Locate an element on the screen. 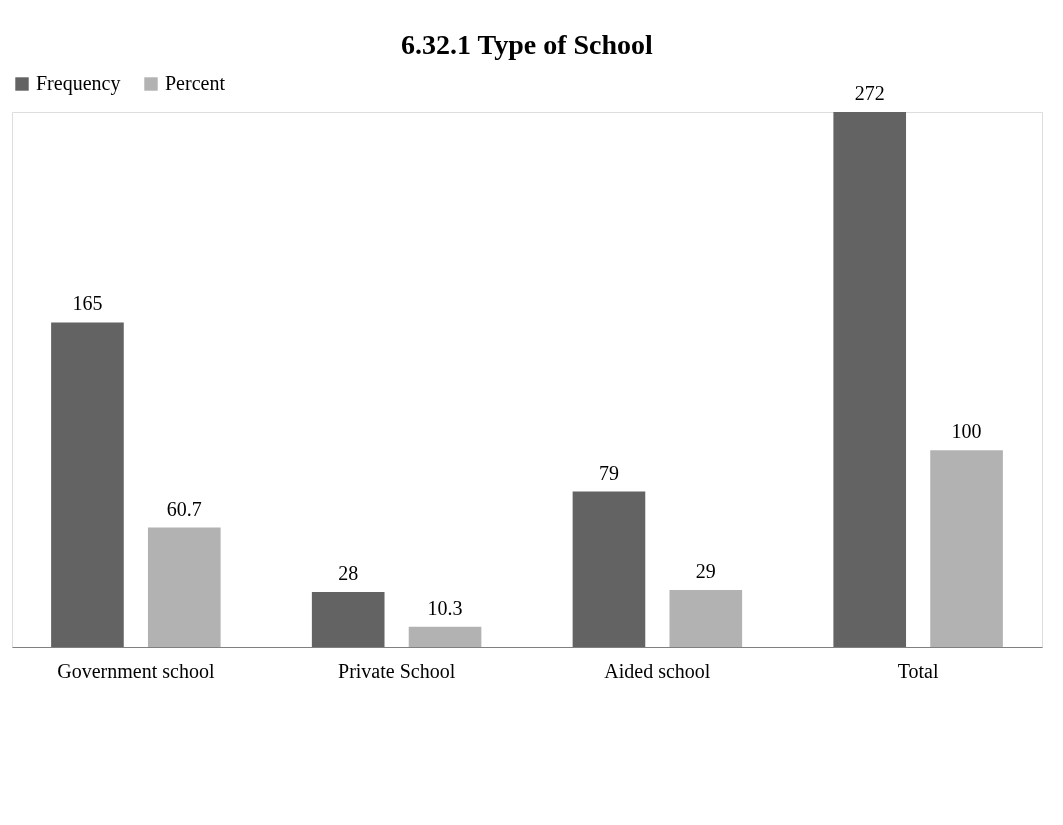  legend-label: Frequency is located at coordinates (78, 83).